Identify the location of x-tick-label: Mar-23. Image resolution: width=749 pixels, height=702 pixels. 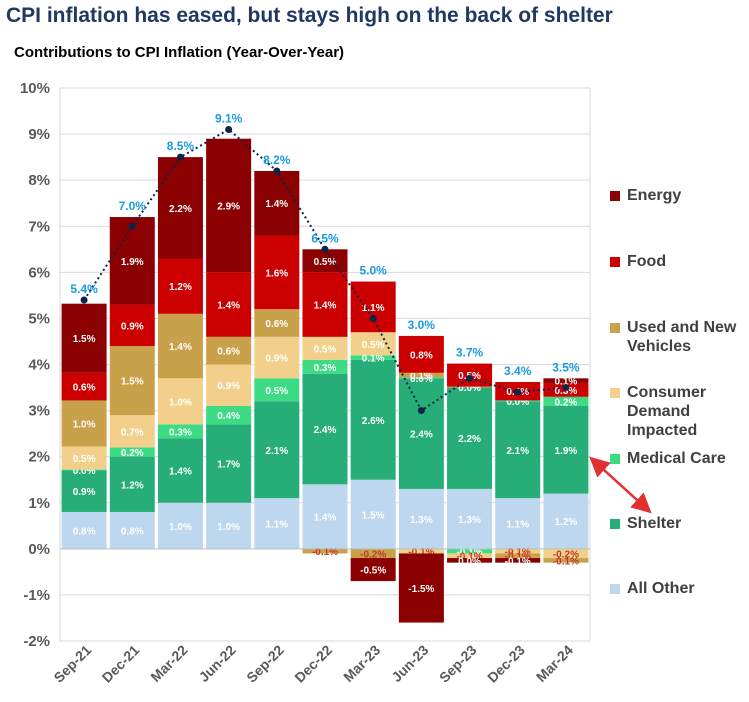
(361, 663).